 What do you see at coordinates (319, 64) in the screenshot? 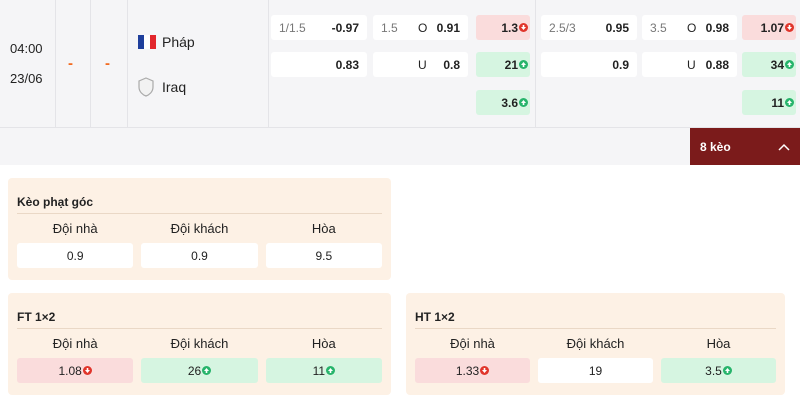
I see `odds-cell: 0.83` at bounding box center [319, 64].